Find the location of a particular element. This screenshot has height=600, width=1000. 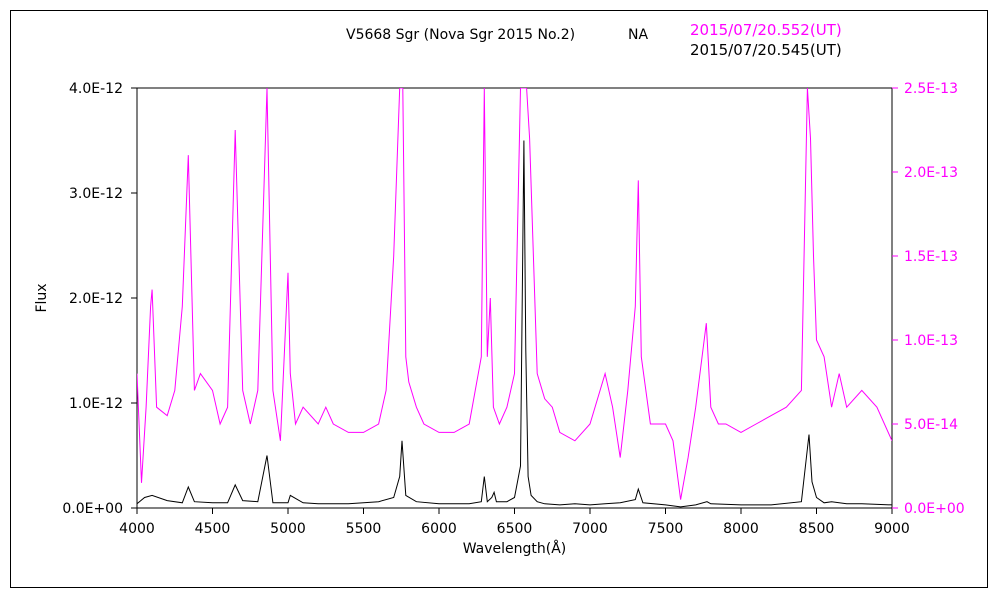

x-tick-label: 7500 is located at coordinates (666, 529).